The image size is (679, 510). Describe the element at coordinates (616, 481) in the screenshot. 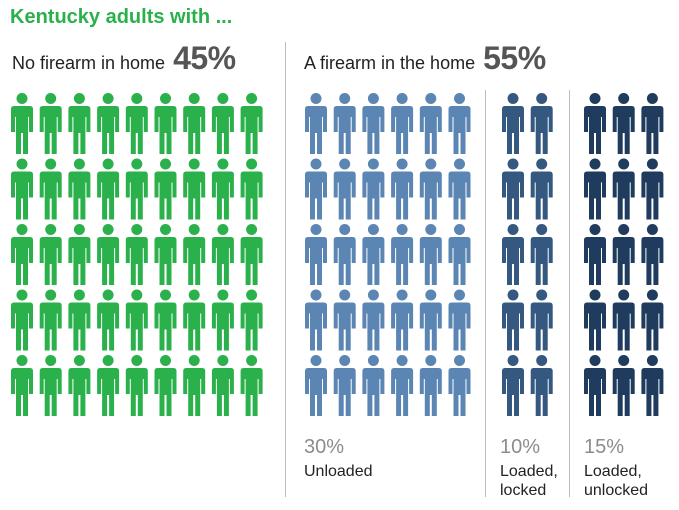

I see `loaded-unlocked-label: Loaded, unlocked` at that location.